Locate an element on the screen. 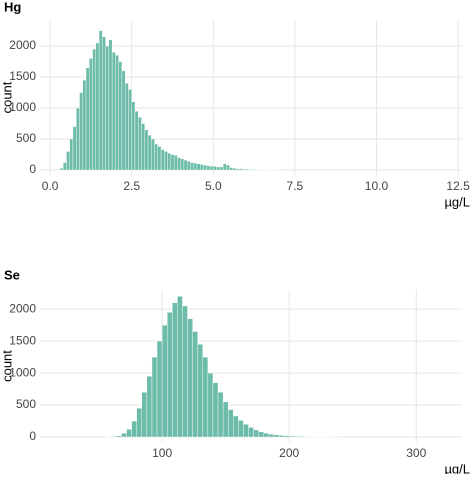 Image resolution: width=474 pixels, height=479 pixels. x-tick-label: 5.0 is located at coordinates (213, 186).